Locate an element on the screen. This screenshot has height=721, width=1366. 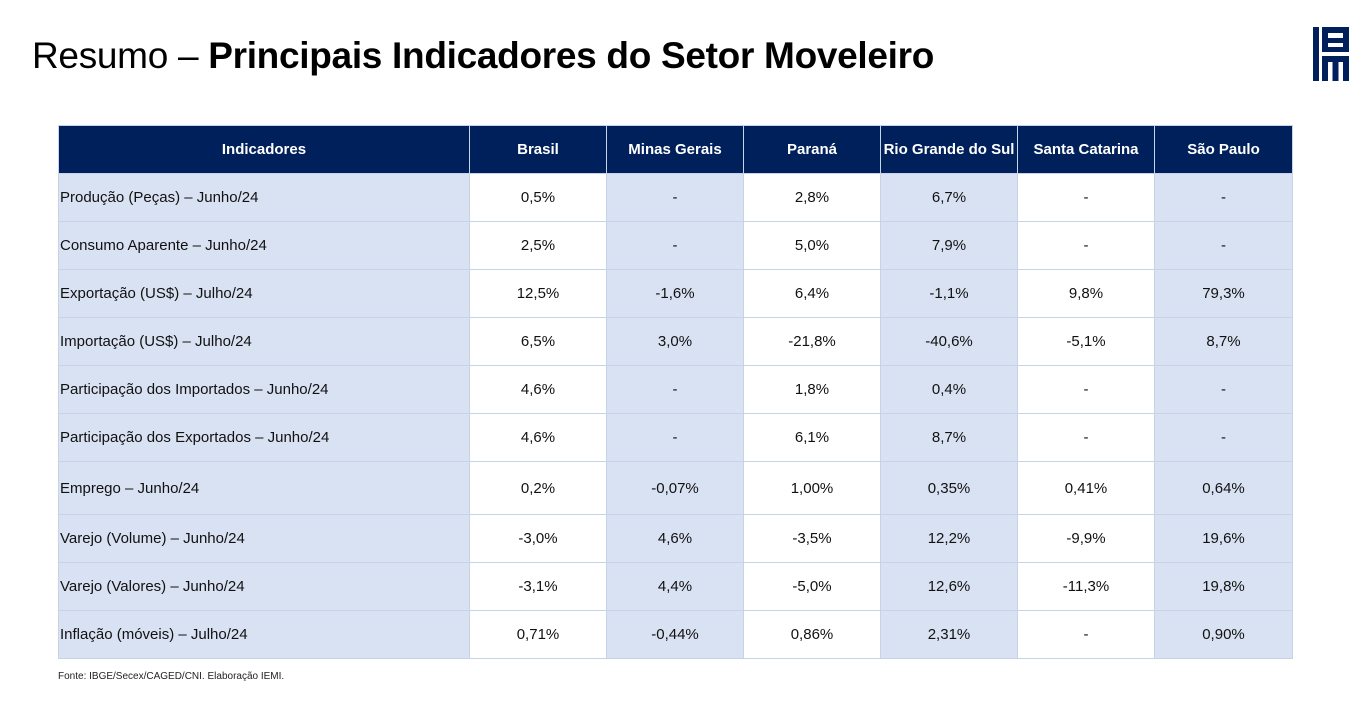
cell-minas-gerais: 4,4% is located at coordinates (675, 586).